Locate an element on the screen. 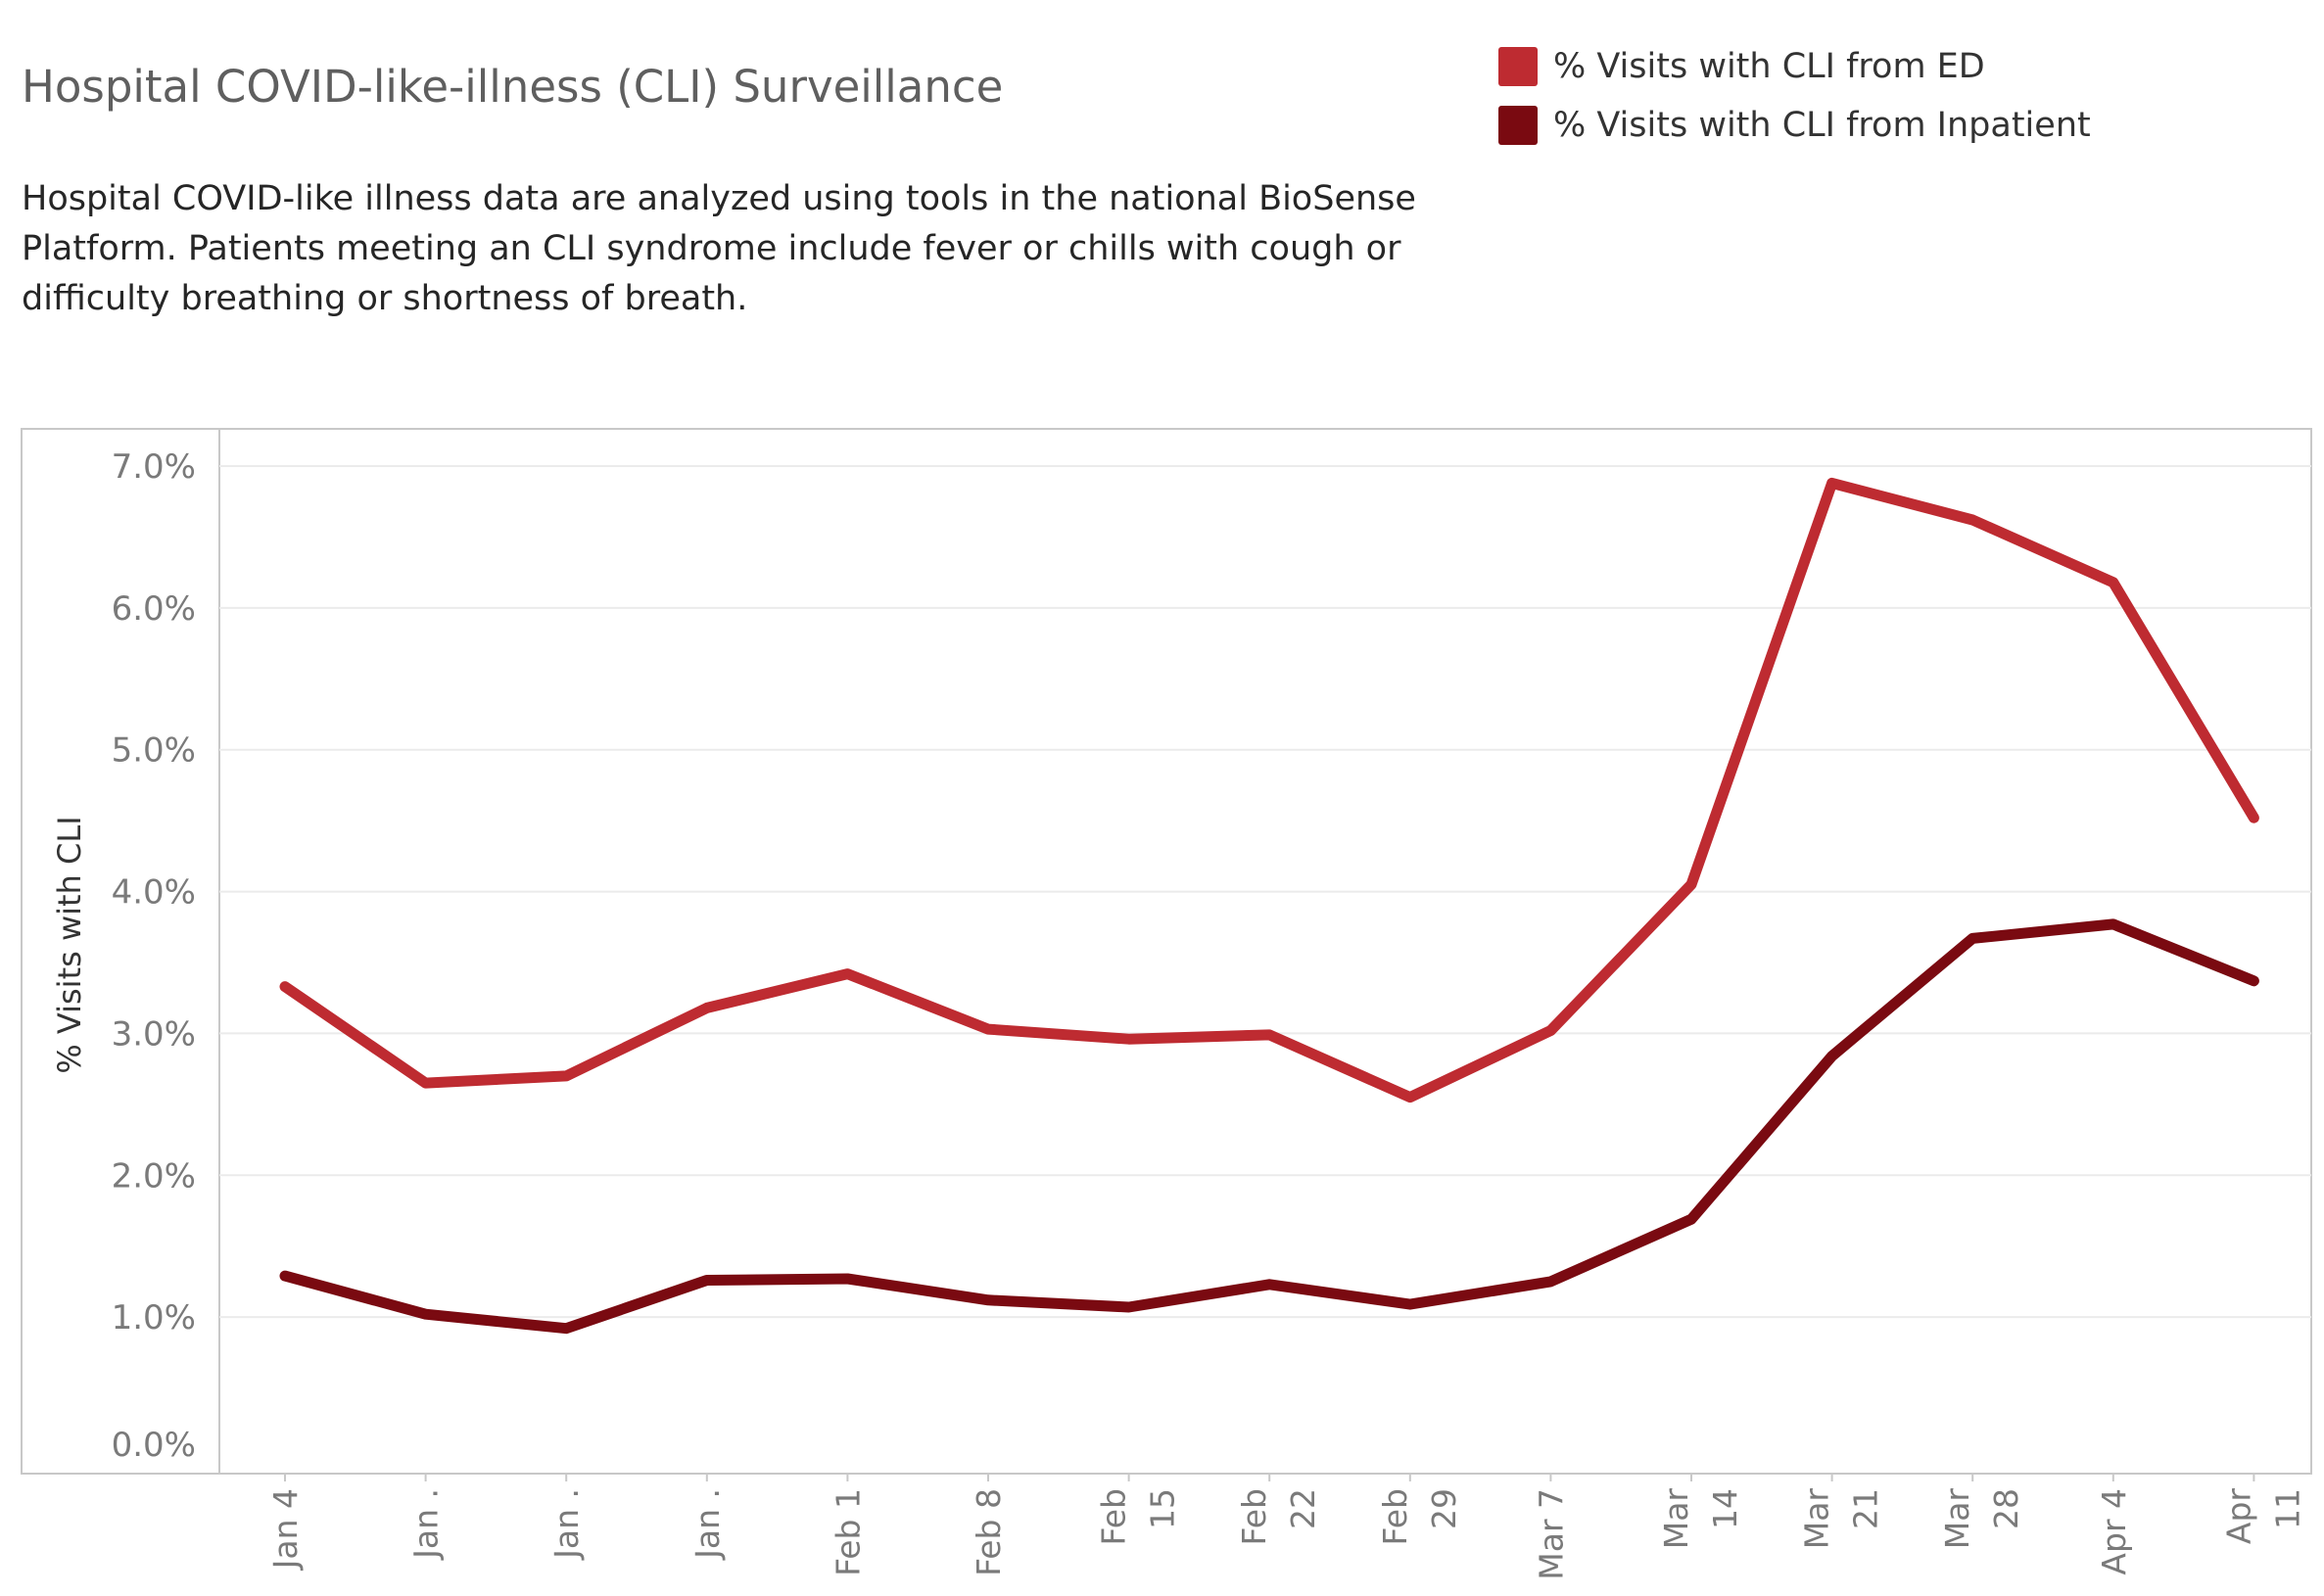 Image resolution: width=2324 pixels, height=1596 pixels. x-tick-label-line2: 21 is located at coordinates (1866, 1508).